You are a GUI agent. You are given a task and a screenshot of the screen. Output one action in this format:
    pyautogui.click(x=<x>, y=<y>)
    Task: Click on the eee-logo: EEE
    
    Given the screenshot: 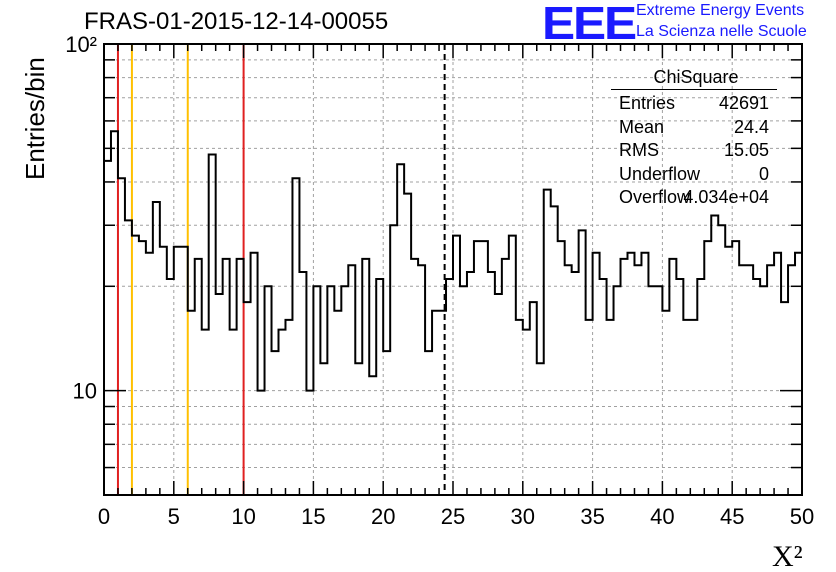 What is the action you would take?
    pyautogui.click(x=589, y=24)
    